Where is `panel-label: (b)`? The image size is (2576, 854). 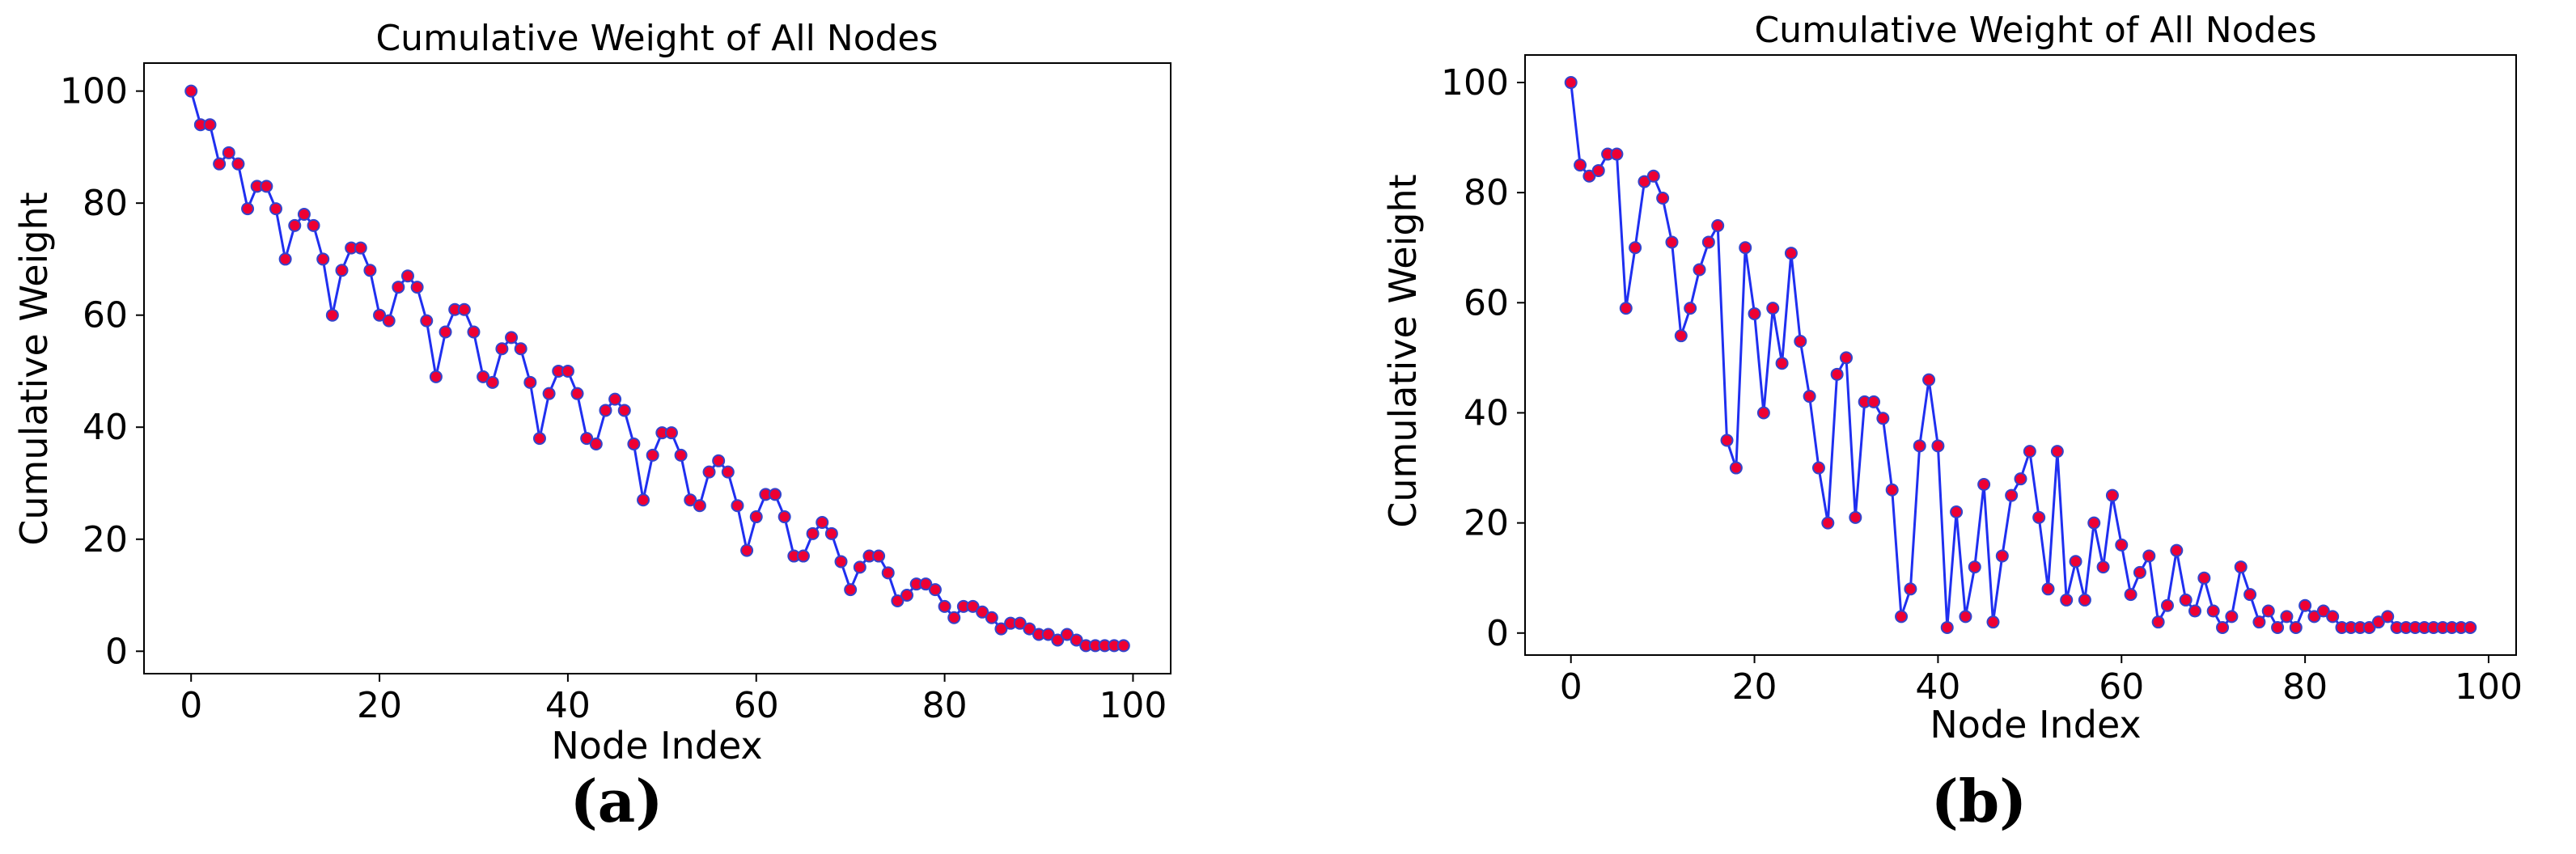
panel-label: (b) is located at coordinates (1979, 801).